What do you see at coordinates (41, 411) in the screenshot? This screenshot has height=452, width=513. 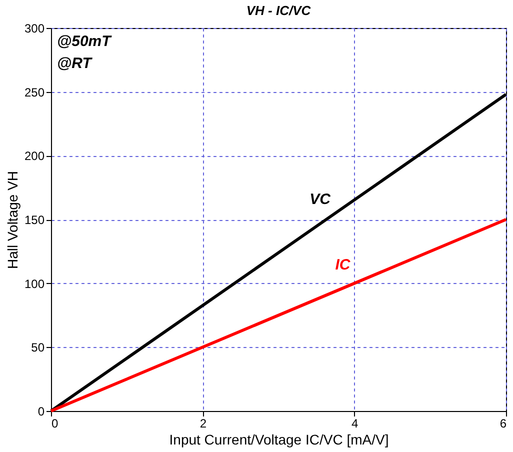 I see `y-tick-label: 0` at bounding box center [41, 411].